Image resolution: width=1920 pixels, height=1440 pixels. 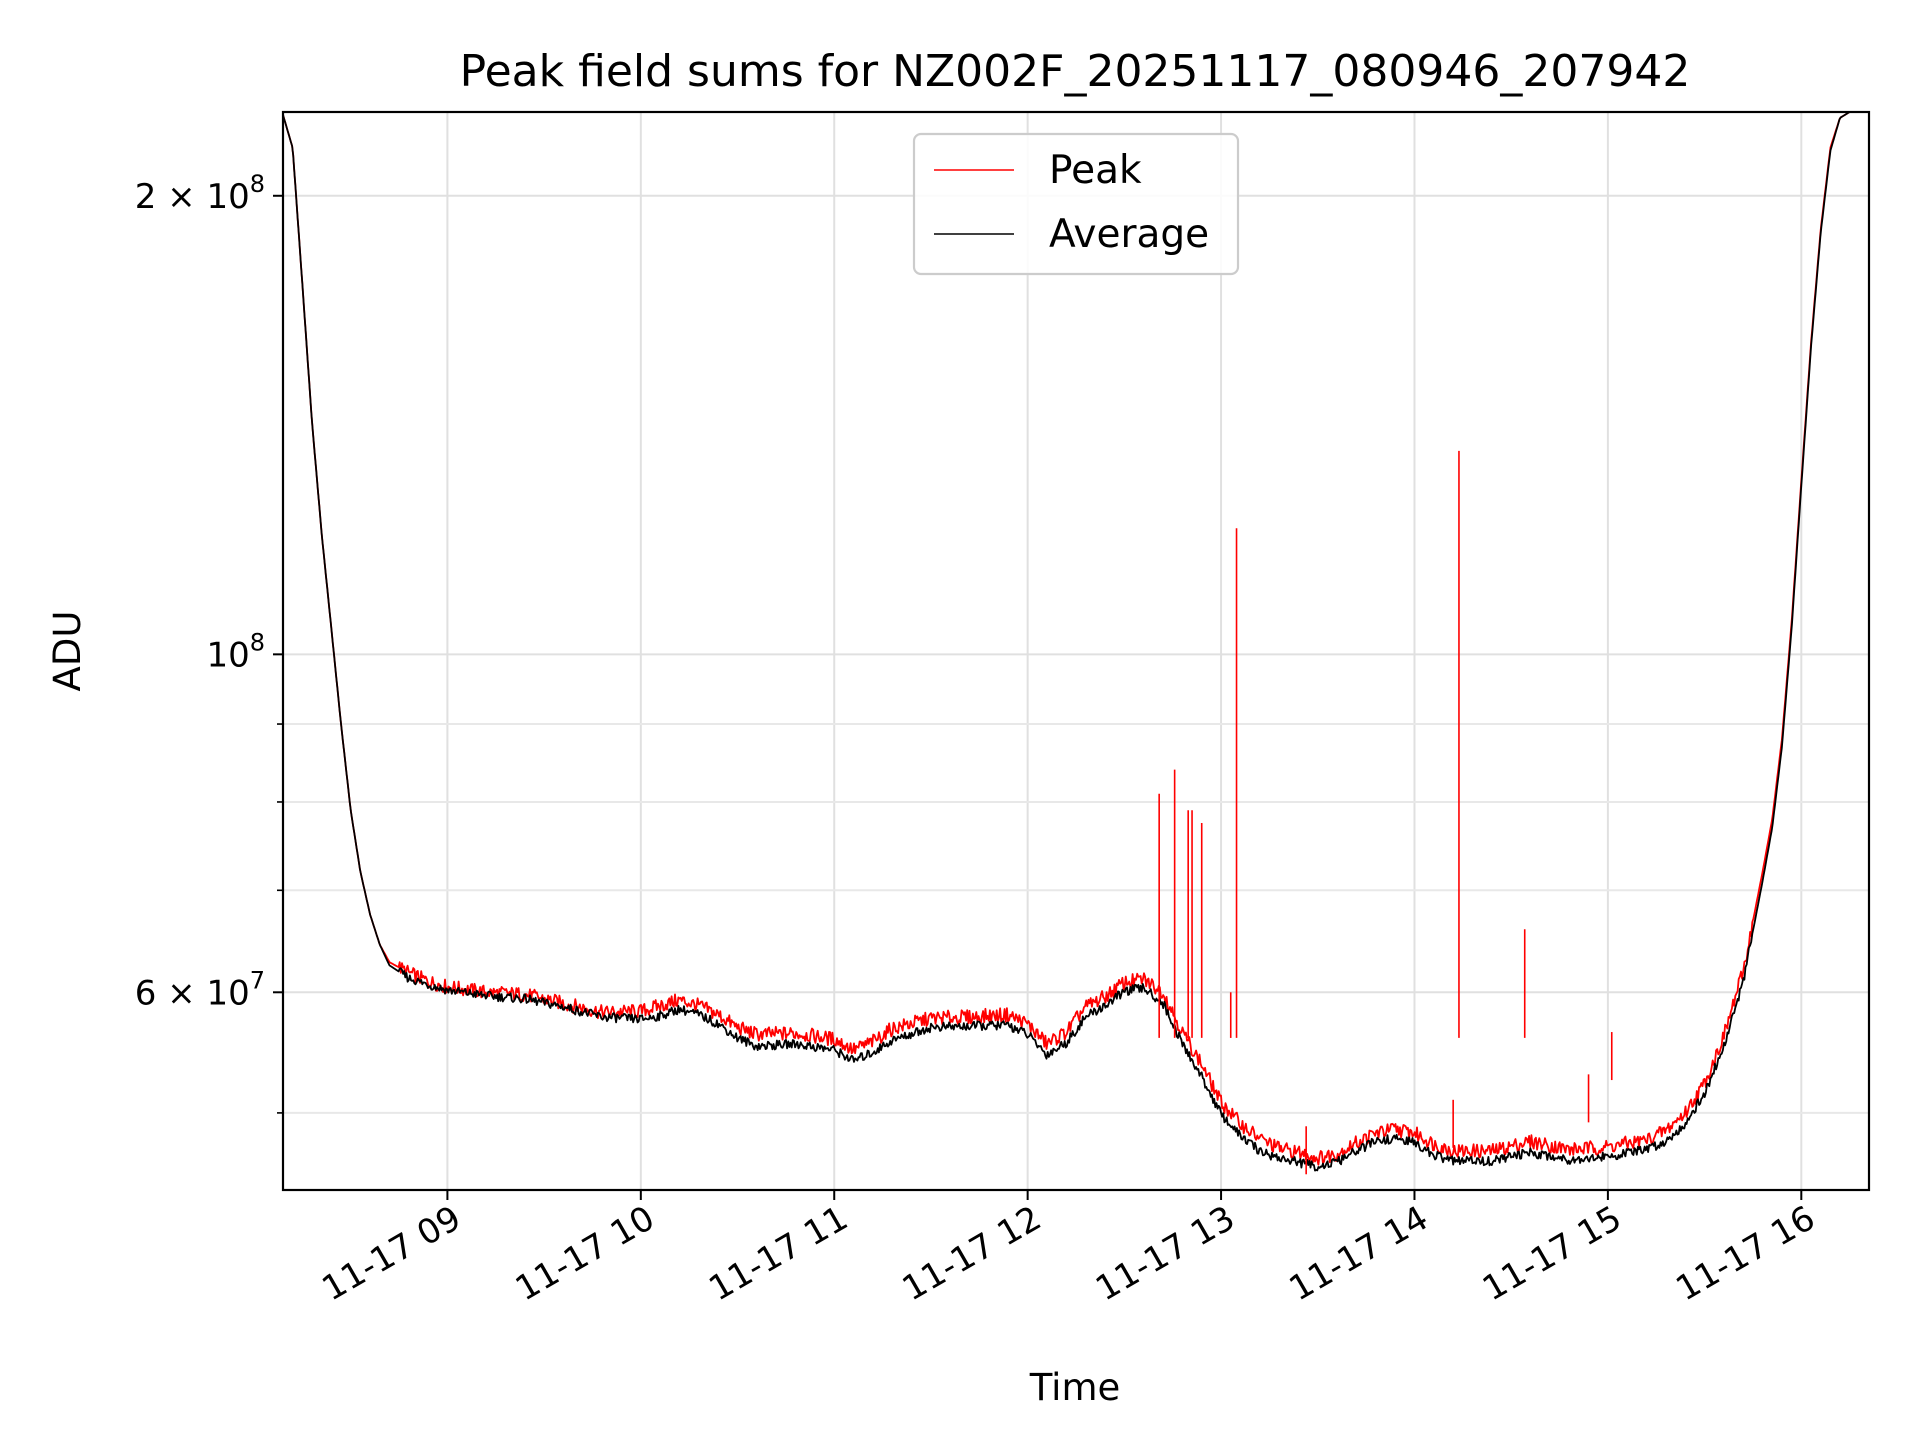 What do you see at coordinates (1129, 234) in the screenshot?
I see `legend-label-average: Average` at bounding box center [1129, 234].